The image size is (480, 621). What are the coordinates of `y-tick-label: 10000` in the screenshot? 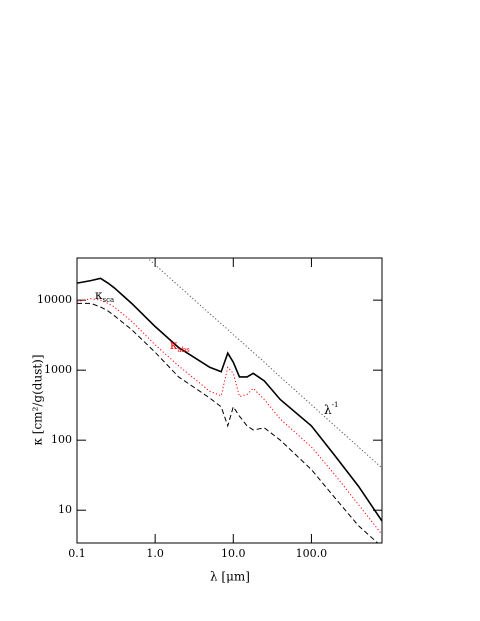 It's located at (54, 299).